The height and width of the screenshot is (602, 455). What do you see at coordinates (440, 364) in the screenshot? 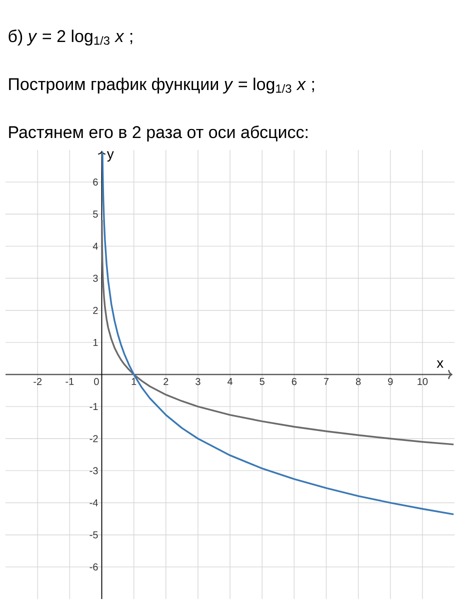
I see `x-axis-title: x` at bounding box center [440, 364].